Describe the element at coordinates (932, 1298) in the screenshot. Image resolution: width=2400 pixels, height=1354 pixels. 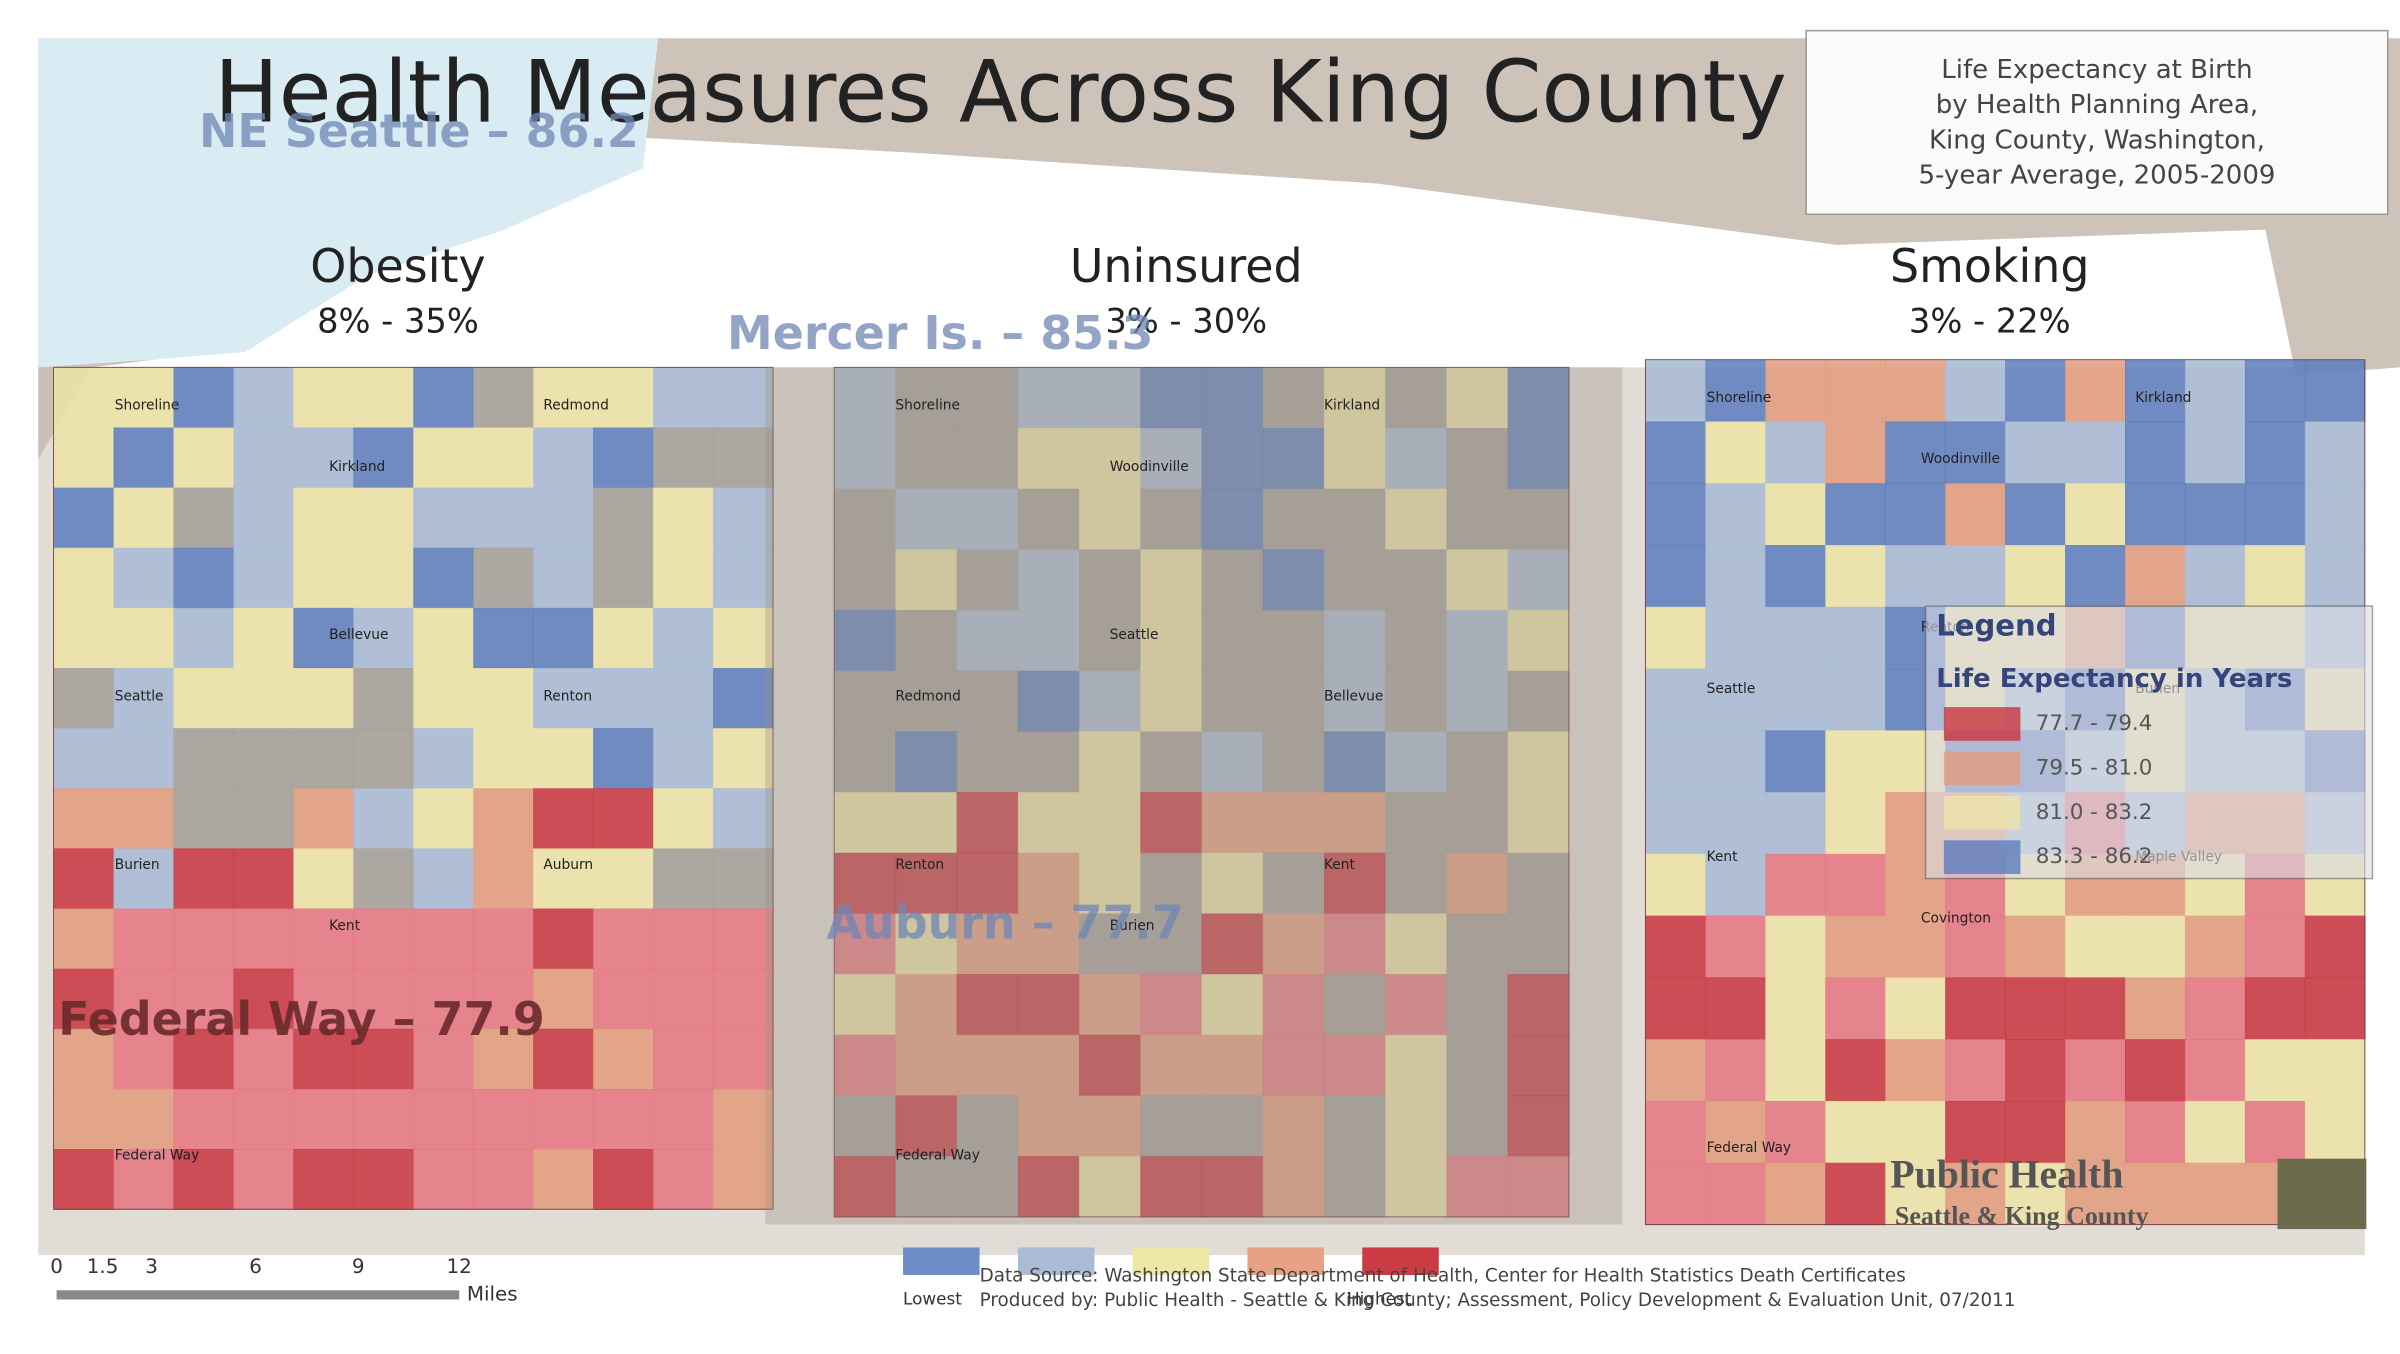
I see `color-key-low: Lowest` at that location.